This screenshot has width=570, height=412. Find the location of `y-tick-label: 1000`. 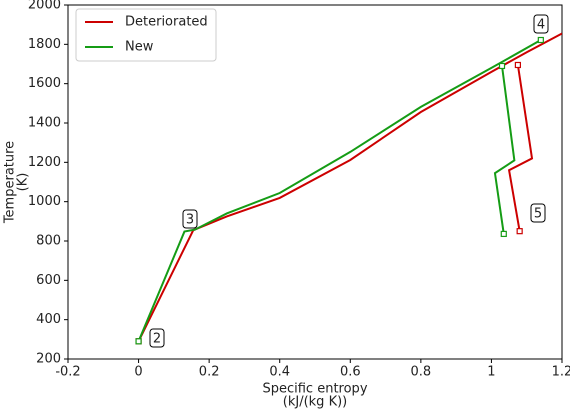

y-tick-label: 1000 is located at coordinates (44, 201).